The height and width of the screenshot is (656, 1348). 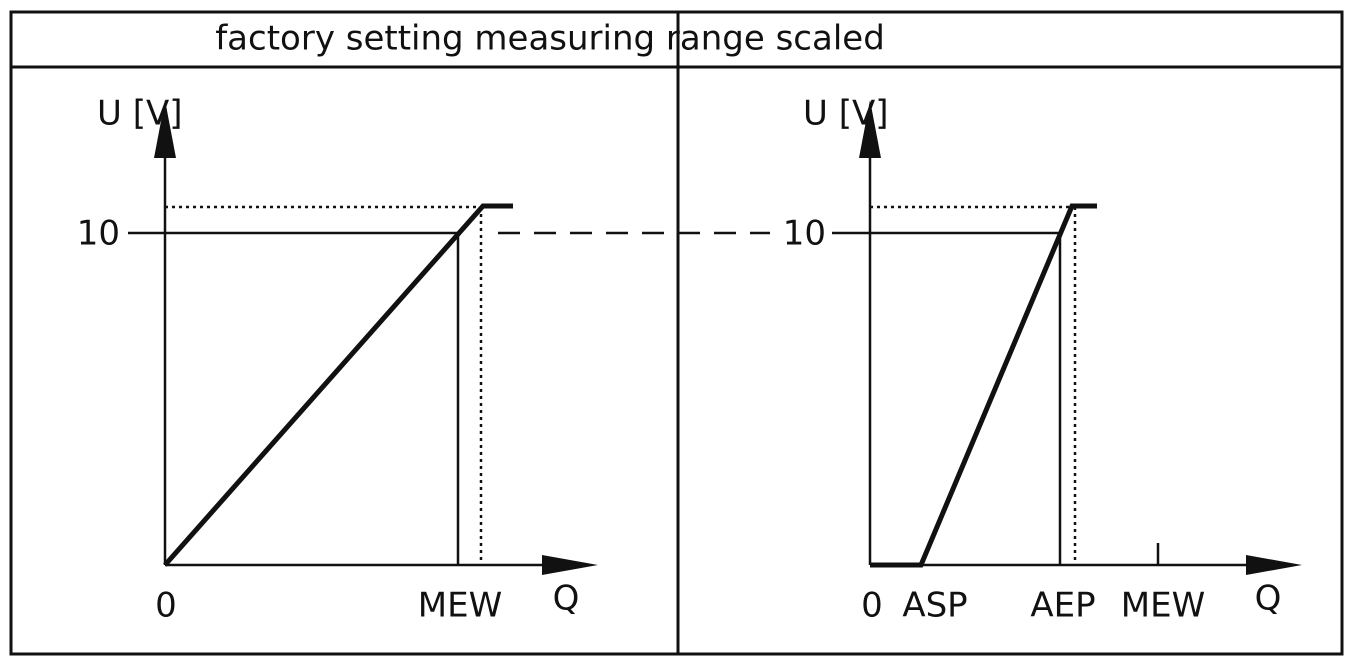 What do you see at coordinates (934, 606) in the screenshot?
I see `x-label: ASP` at bounding box center [934, 606].